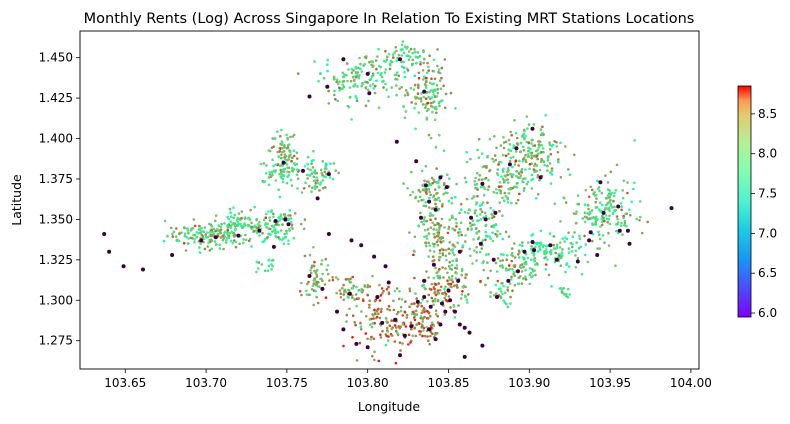  What do you see at coordinates (389, 406) in the screenshot?
I see `x-axis-label: Longitude` at bounding box center [389, 406].